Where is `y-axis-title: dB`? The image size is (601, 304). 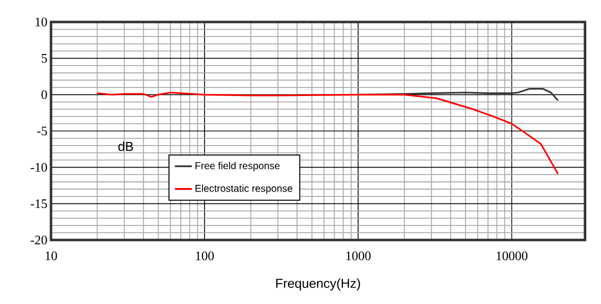 y-axis-title: dB is located at coordinates (125, 147).